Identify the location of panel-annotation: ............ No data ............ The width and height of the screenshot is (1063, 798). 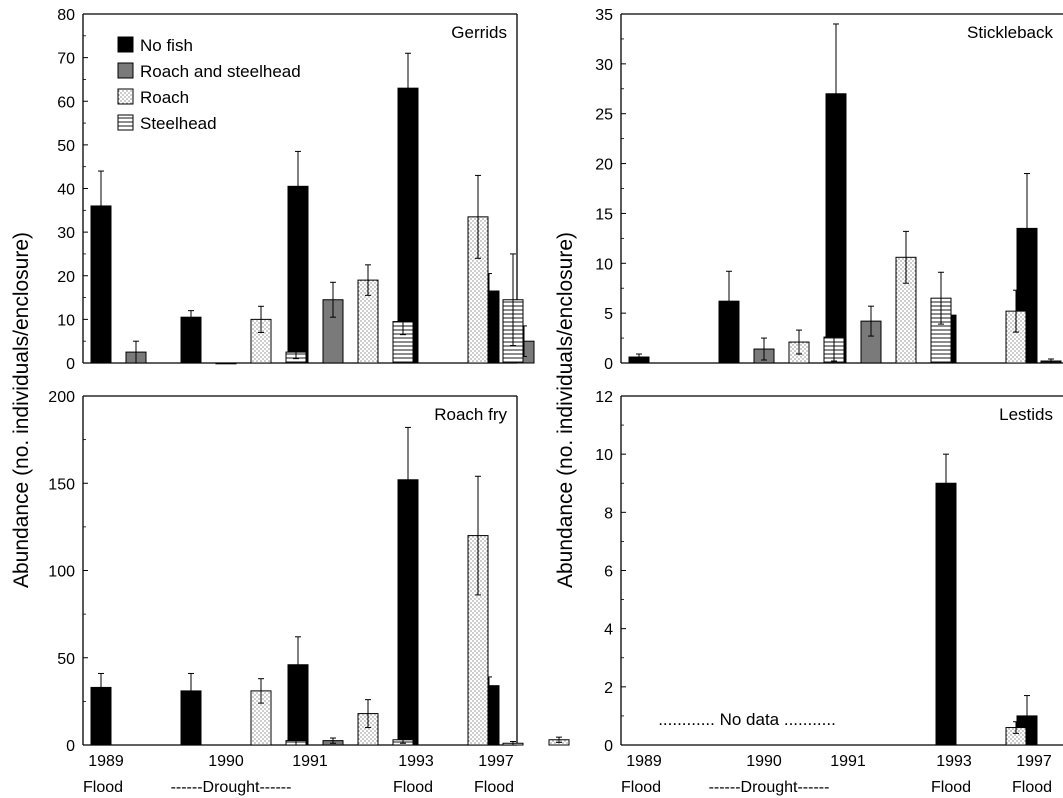
(747, 719).